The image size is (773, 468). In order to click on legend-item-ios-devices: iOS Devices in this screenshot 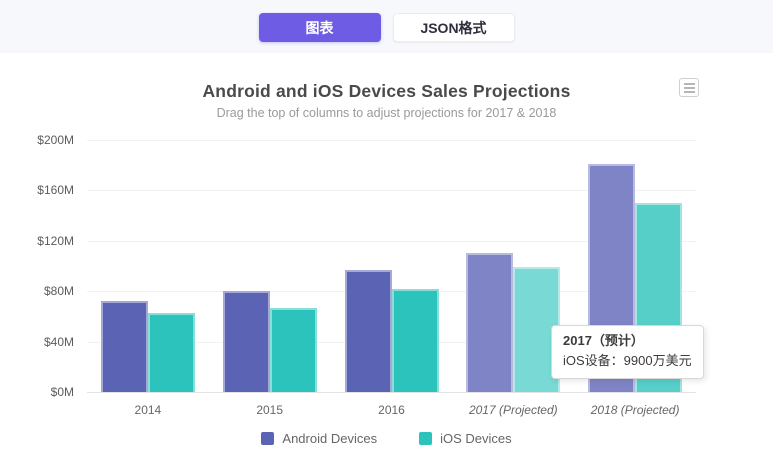, I will do `click(465, 438)`.